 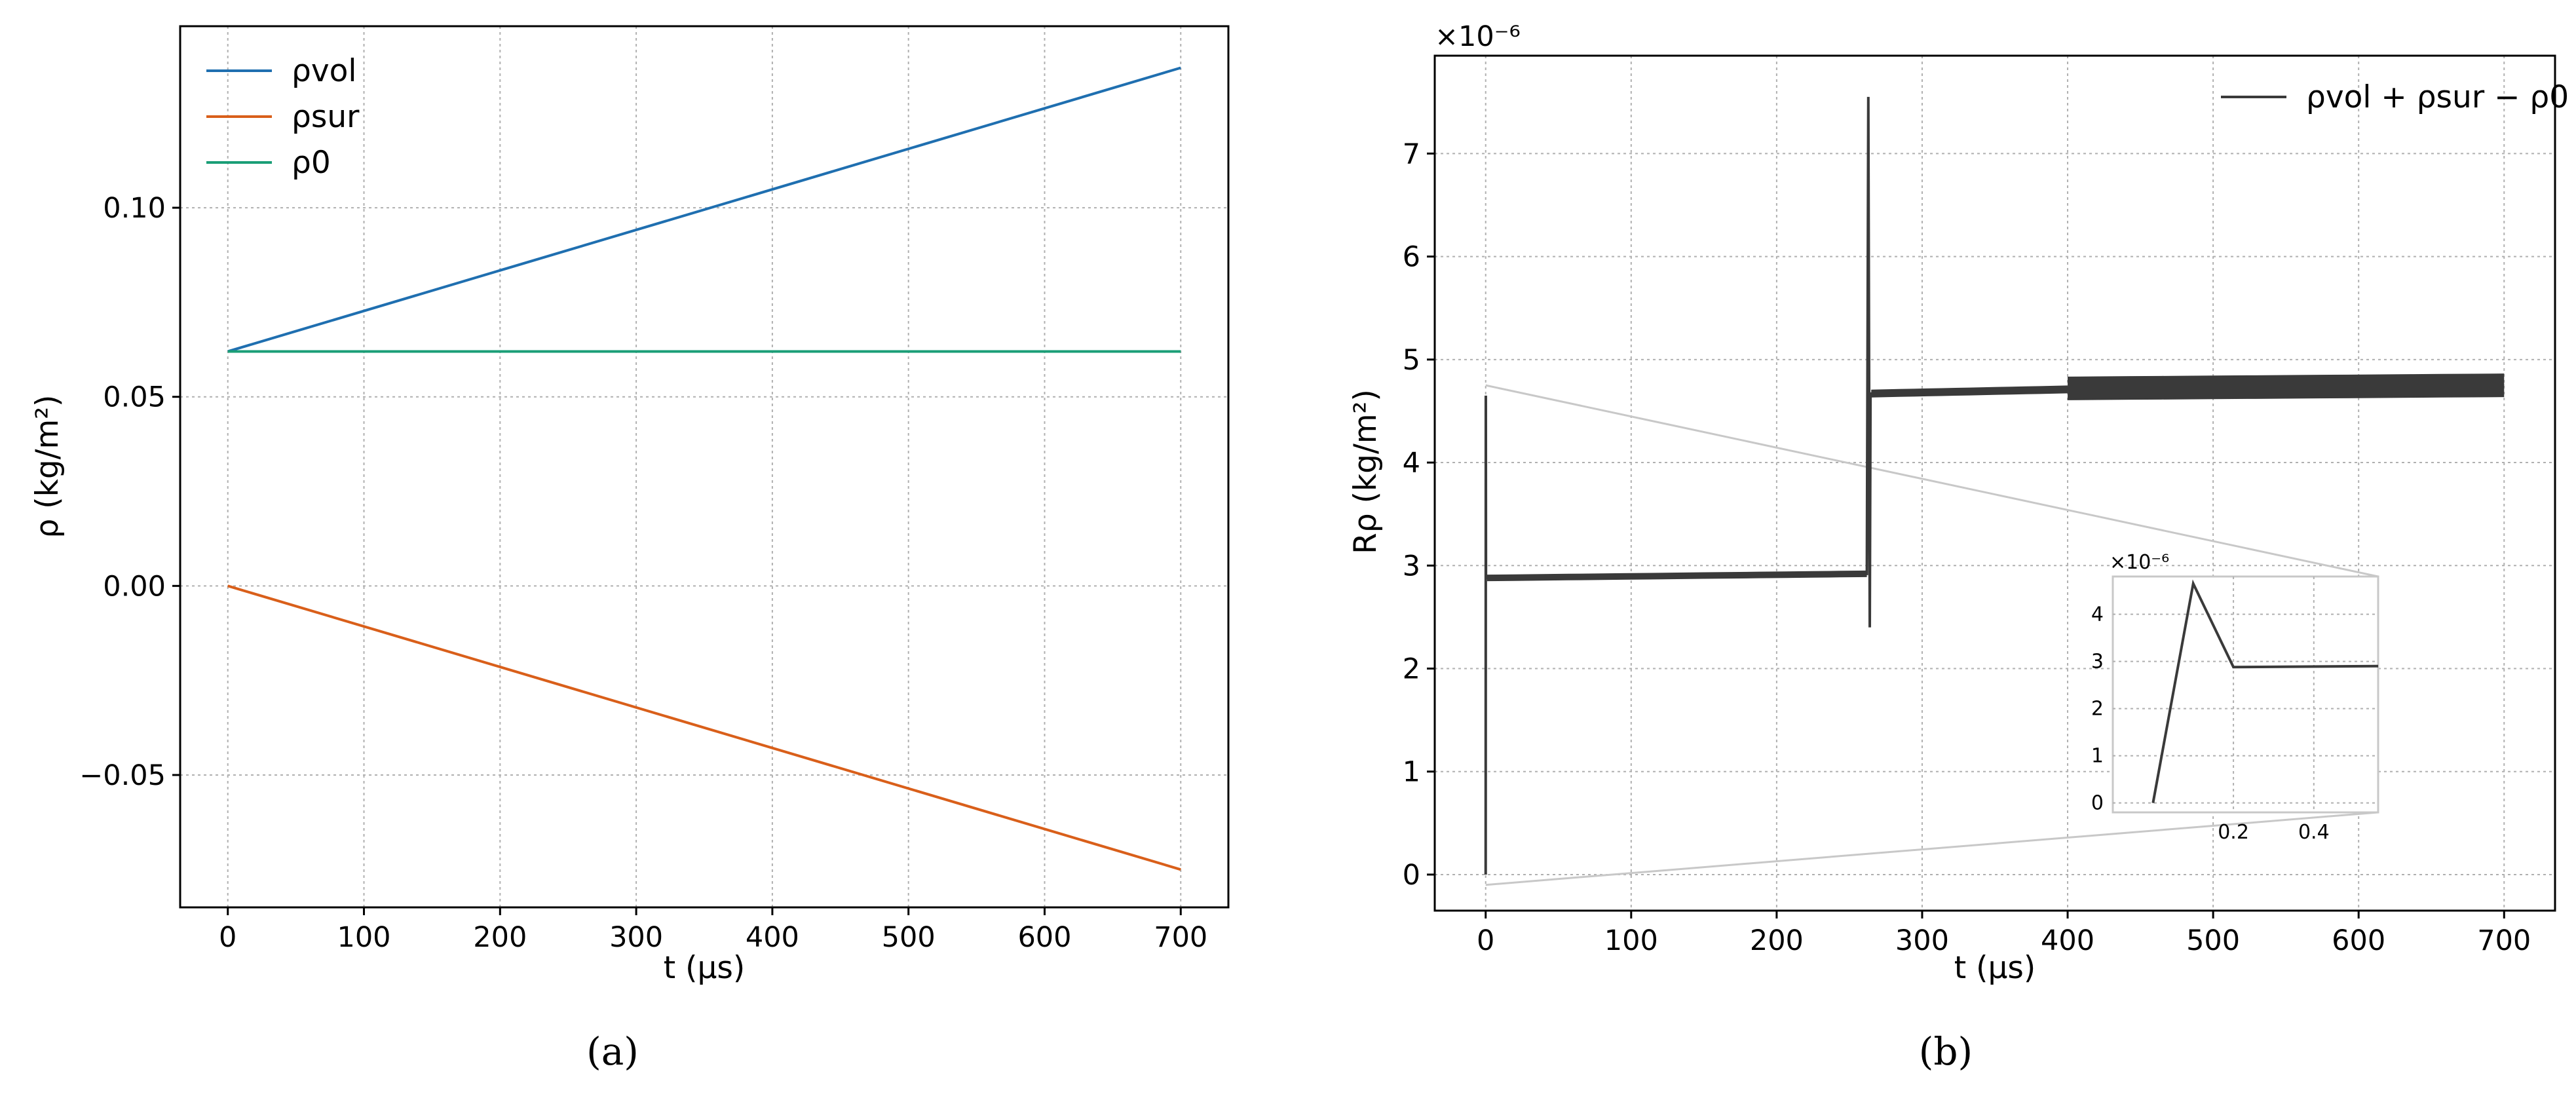 I want to click on a-x-tick-label: 600, so click(x=1044, y=938).